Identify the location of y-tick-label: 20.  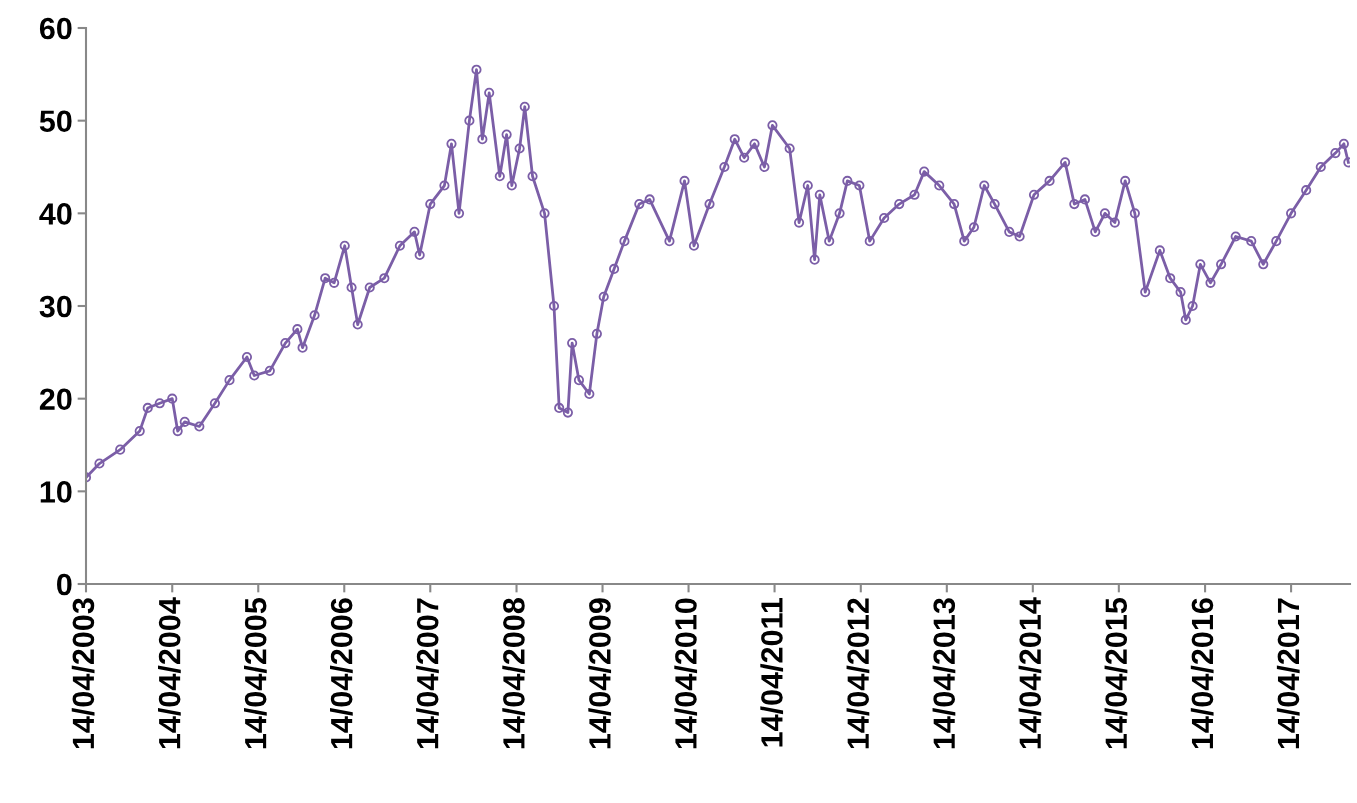
(55, 399).